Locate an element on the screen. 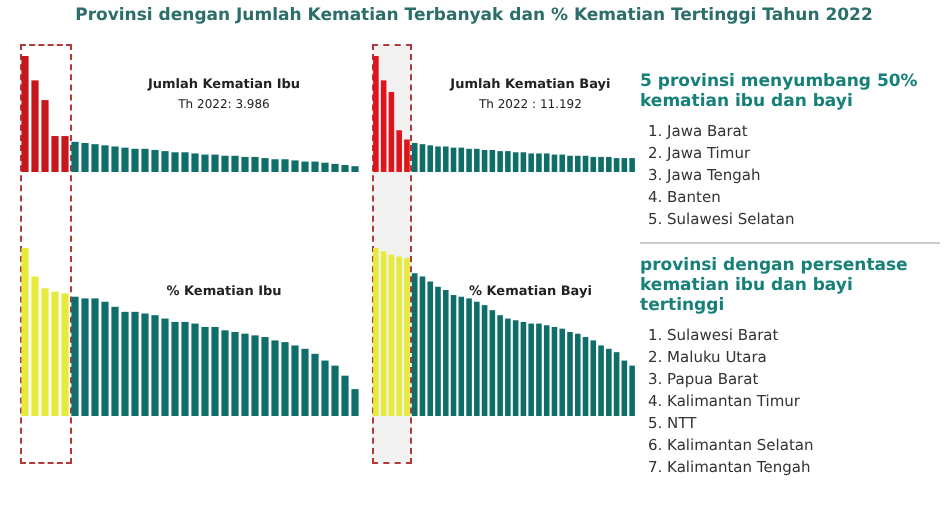  text: 5 provinsi menyumbang 50% kematian ibu dan bayi is located at coordinates (780, 92).